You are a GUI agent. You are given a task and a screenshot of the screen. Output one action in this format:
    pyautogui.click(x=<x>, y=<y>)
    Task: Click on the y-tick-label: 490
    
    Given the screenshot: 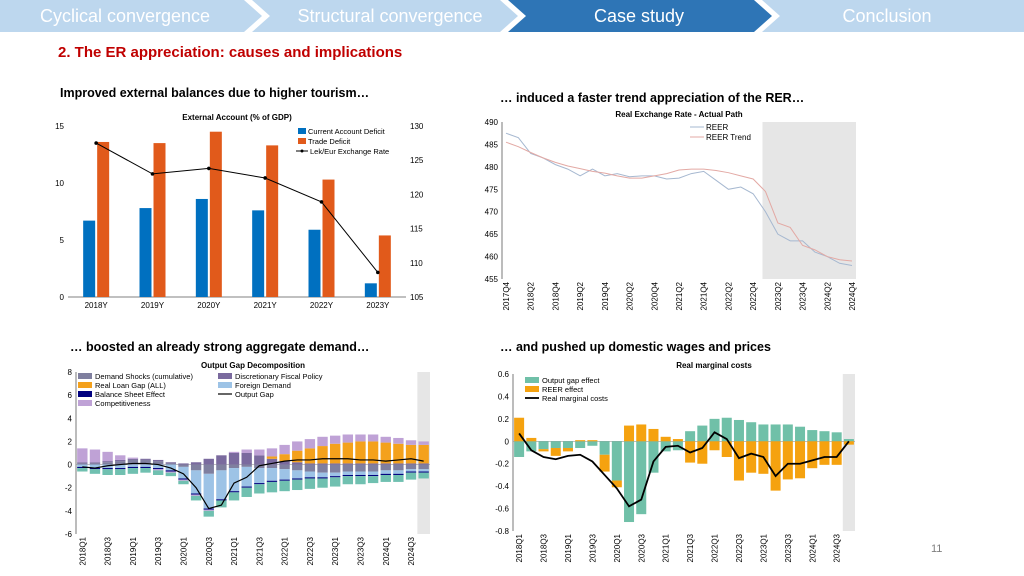 What is the action you would take?
    pyautogui.click(x=492, y=122)
    